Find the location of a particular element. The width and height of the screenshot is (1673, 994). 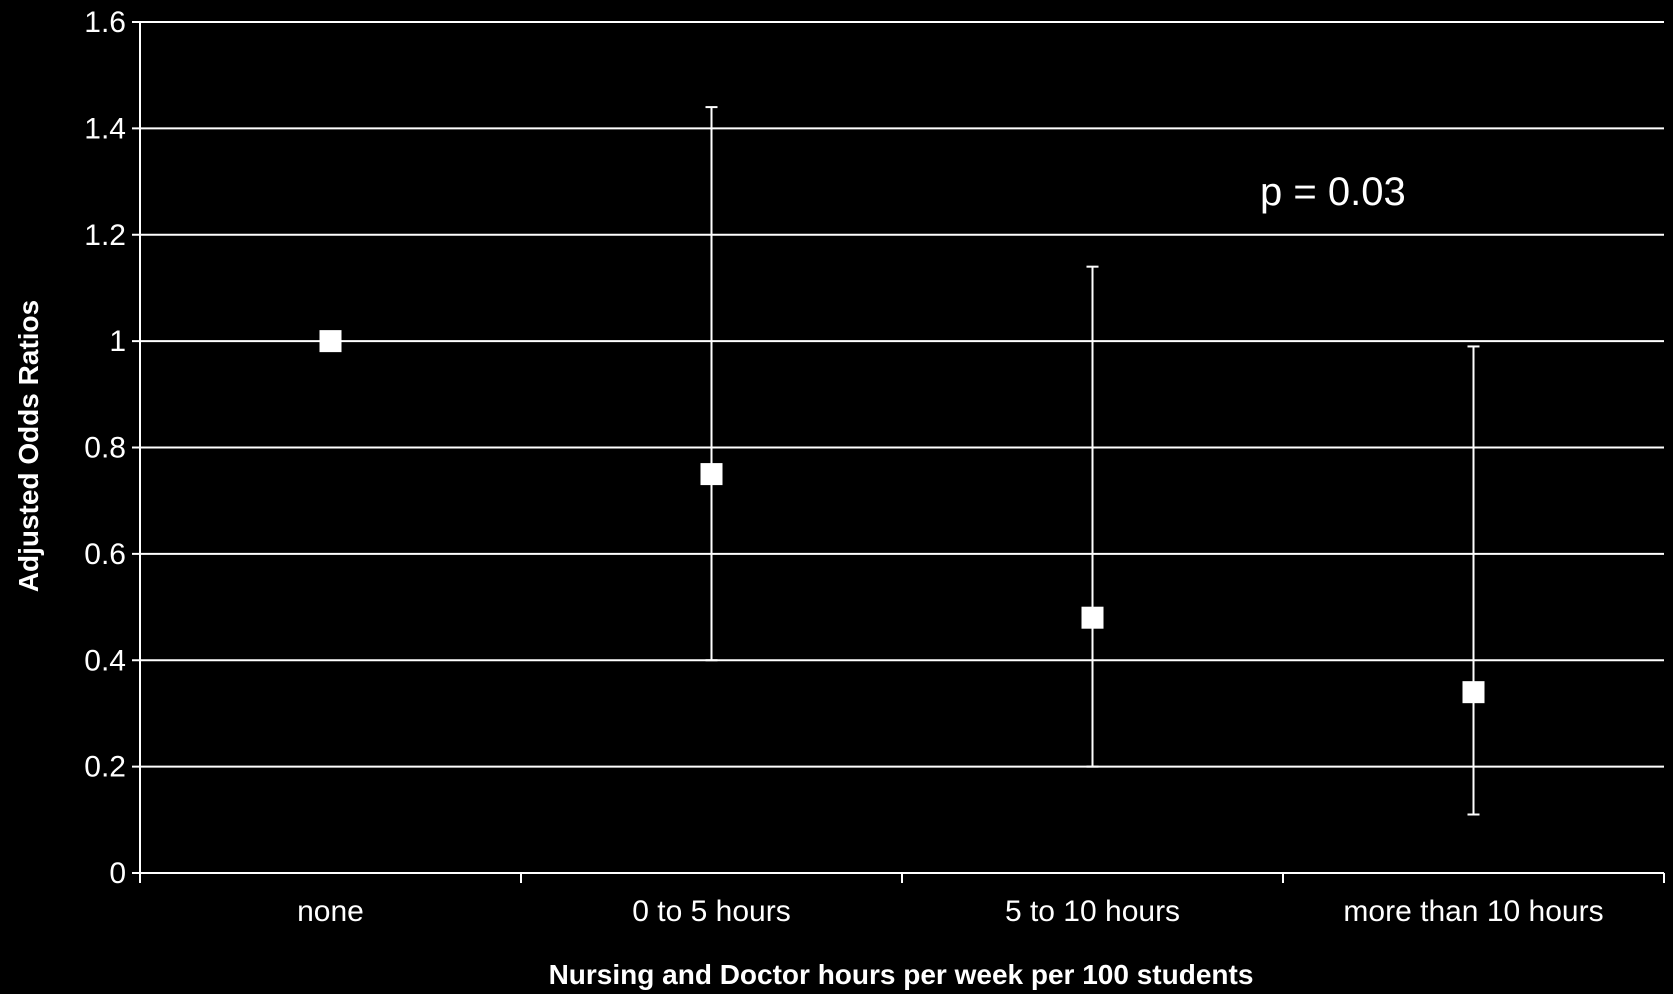

y-tick-label: 0.8 is located at coordinates (105, 448).